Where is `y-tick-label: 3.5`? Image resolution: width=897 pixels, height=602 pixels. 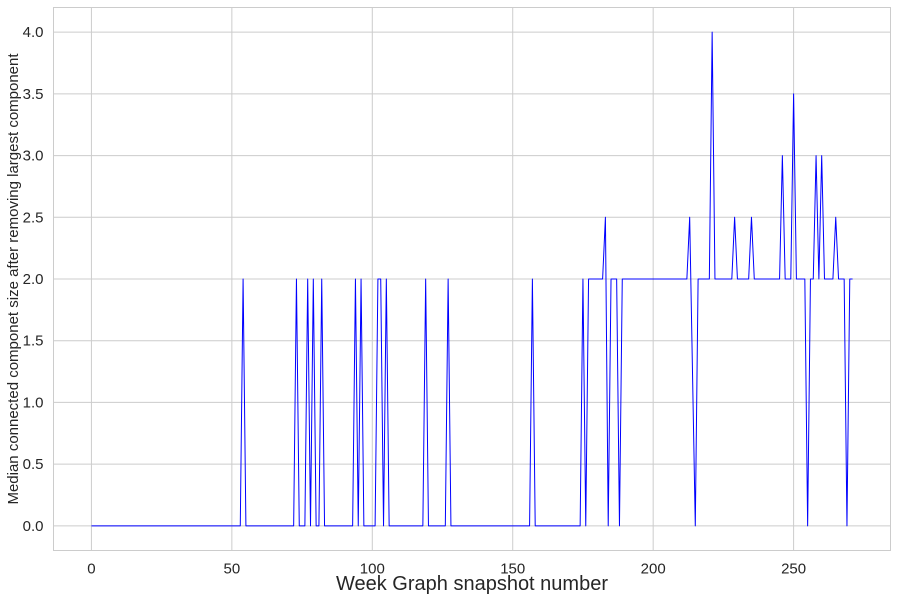
y-tick-label: 3.5 is located at coordinates (33, 94).